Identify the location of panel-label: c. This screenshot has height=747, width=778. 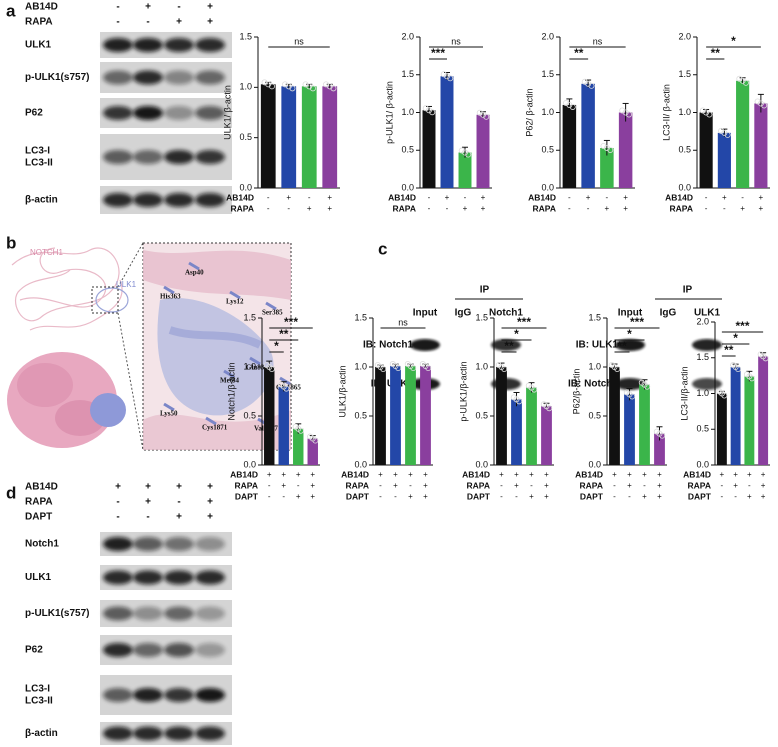
(382, 248).